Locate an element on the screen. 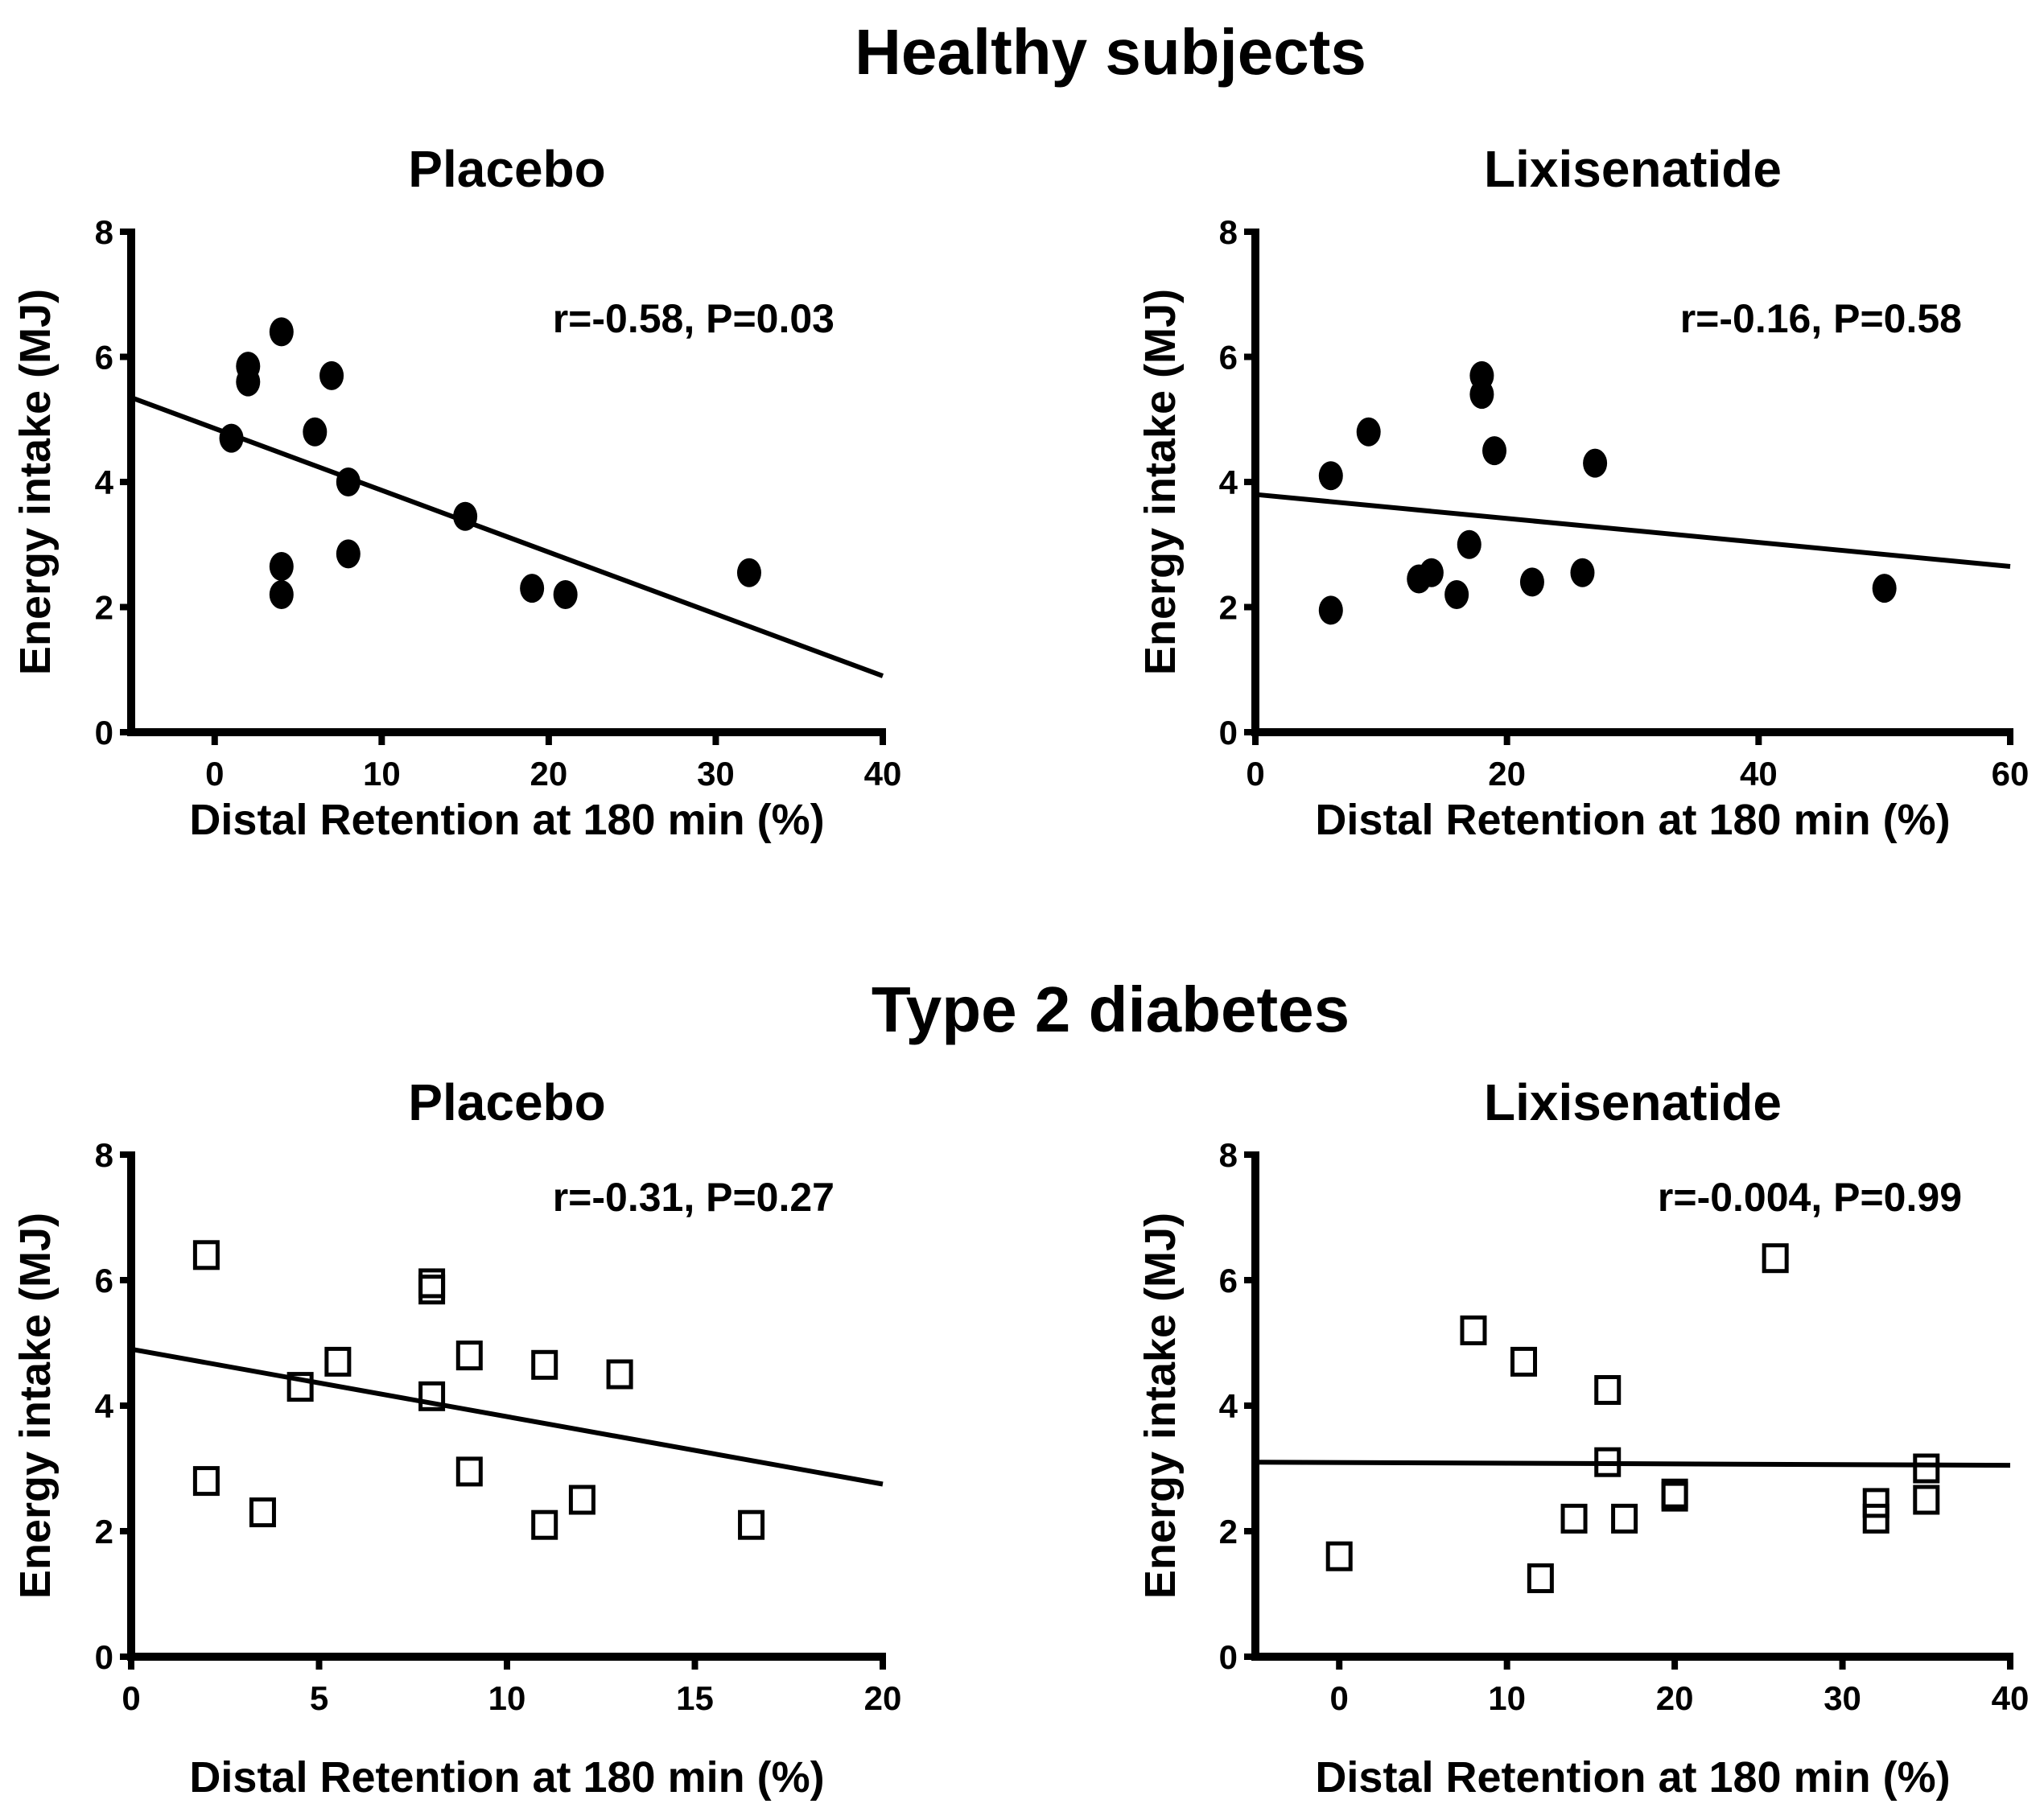 This screenshot has width=2044, height=1812. section-title-healthy: Healthy subjects is located at coordinates (1110, 52).